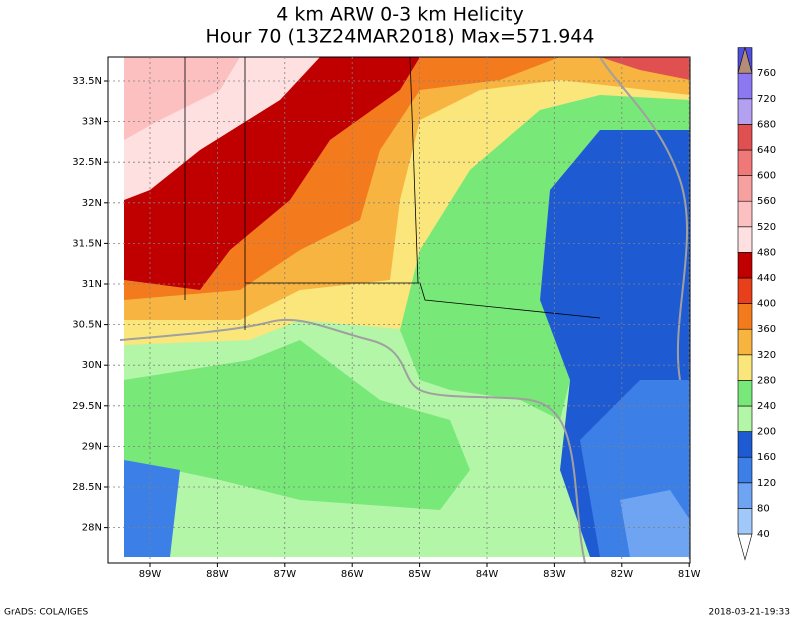 This screenshot has height=622, width=800. What do you see at coordinates (352, 574) in the screenshot?
I see `lon-label: 86W` at bounding box center [352, 574].